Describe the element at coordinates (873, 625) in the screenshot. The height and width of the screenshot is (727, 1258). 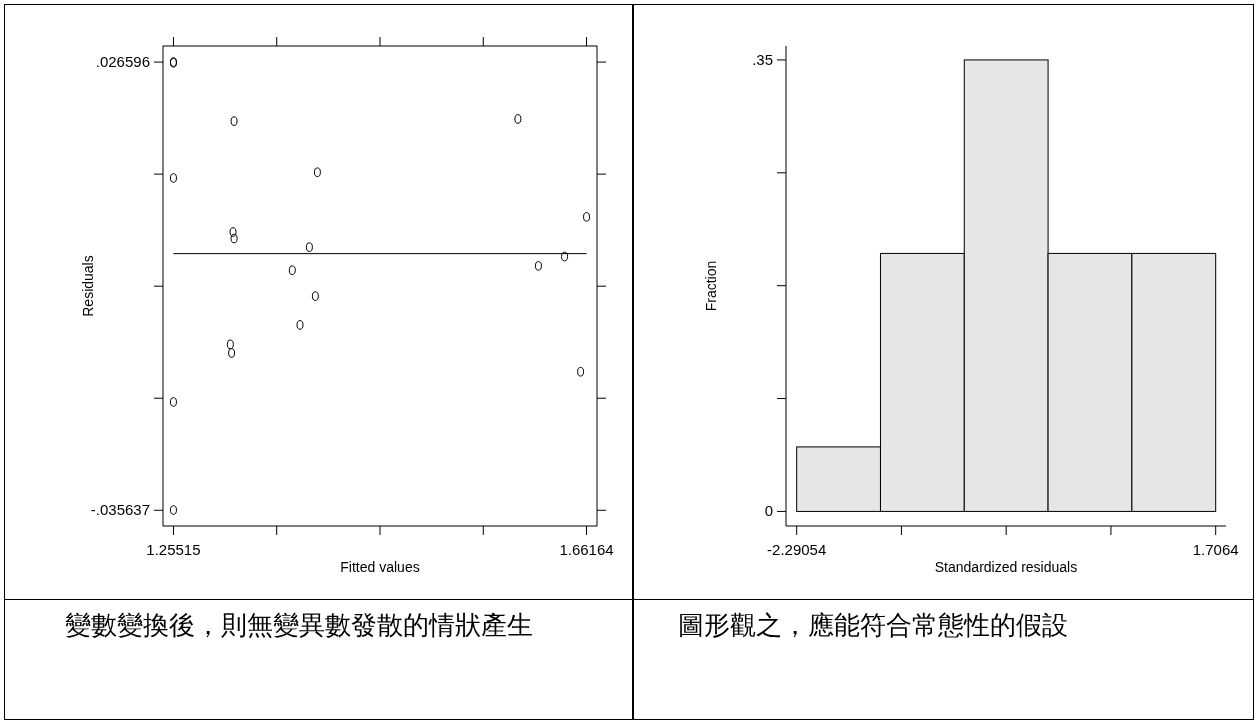
I see `text: 圖形觀之，應能符合常態性的假設` at that location.